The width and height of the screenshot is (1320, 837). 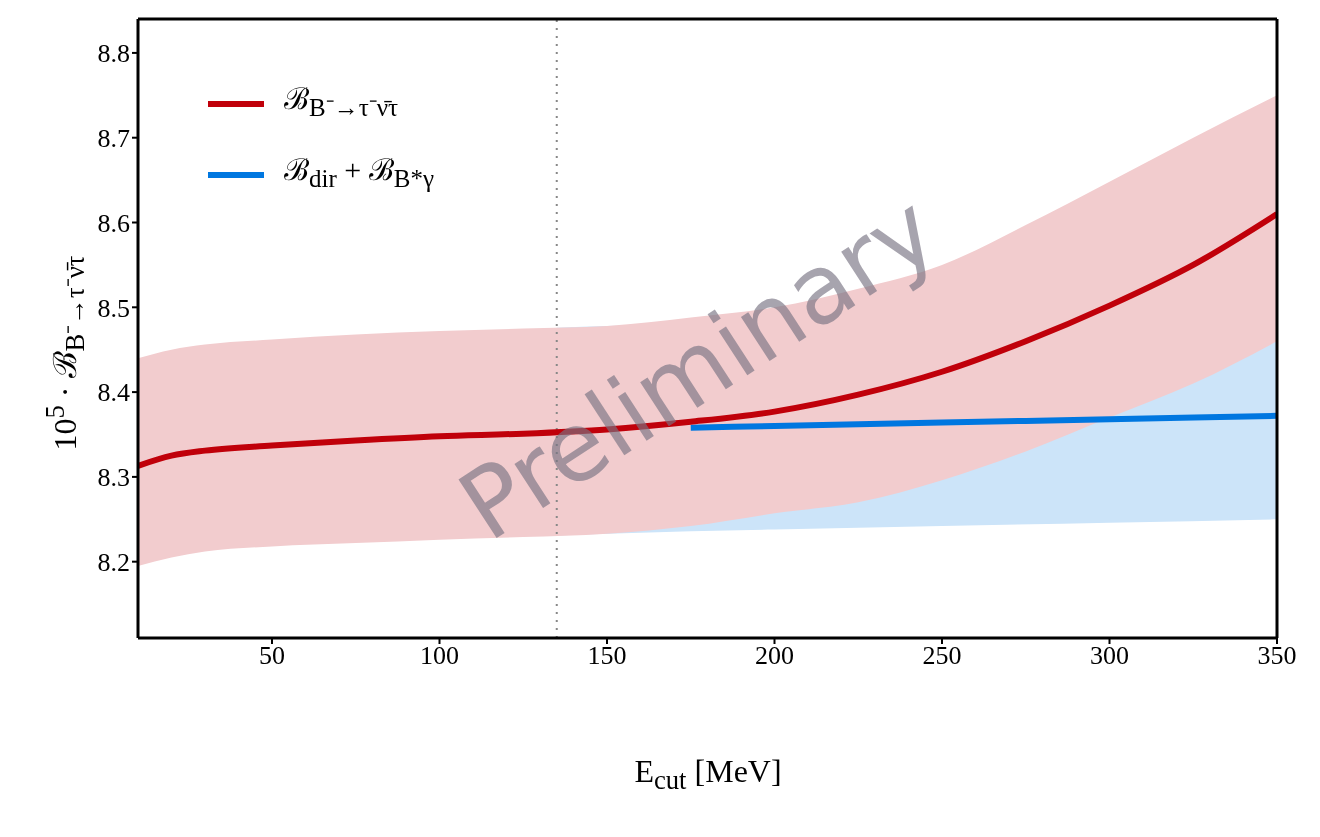 What do you see at coordinates (1109, 656) in the screenshot?
I see `x-tick-label: 300` at bounding box center [1109, 656].